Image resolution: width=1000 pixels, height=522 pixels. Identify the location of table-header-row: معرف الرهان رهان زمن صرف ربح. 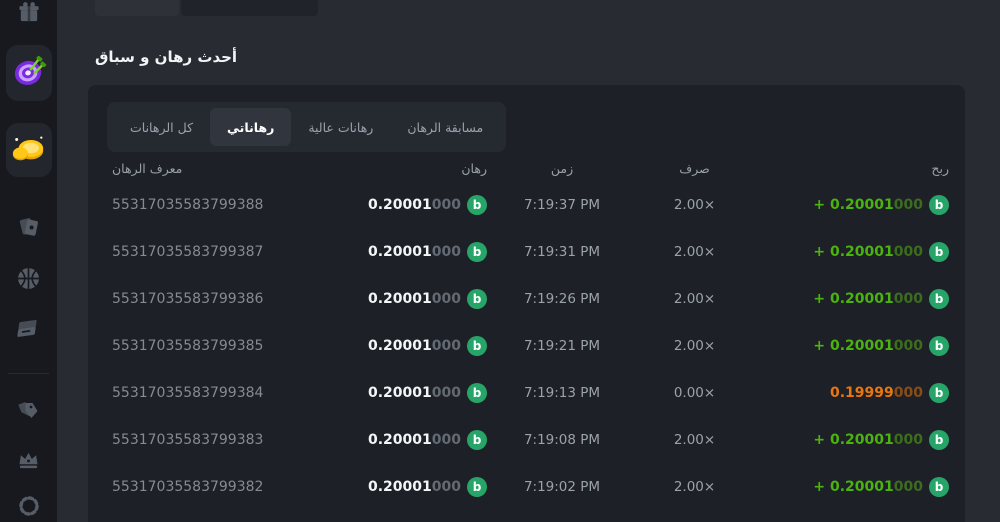
(526, 168).